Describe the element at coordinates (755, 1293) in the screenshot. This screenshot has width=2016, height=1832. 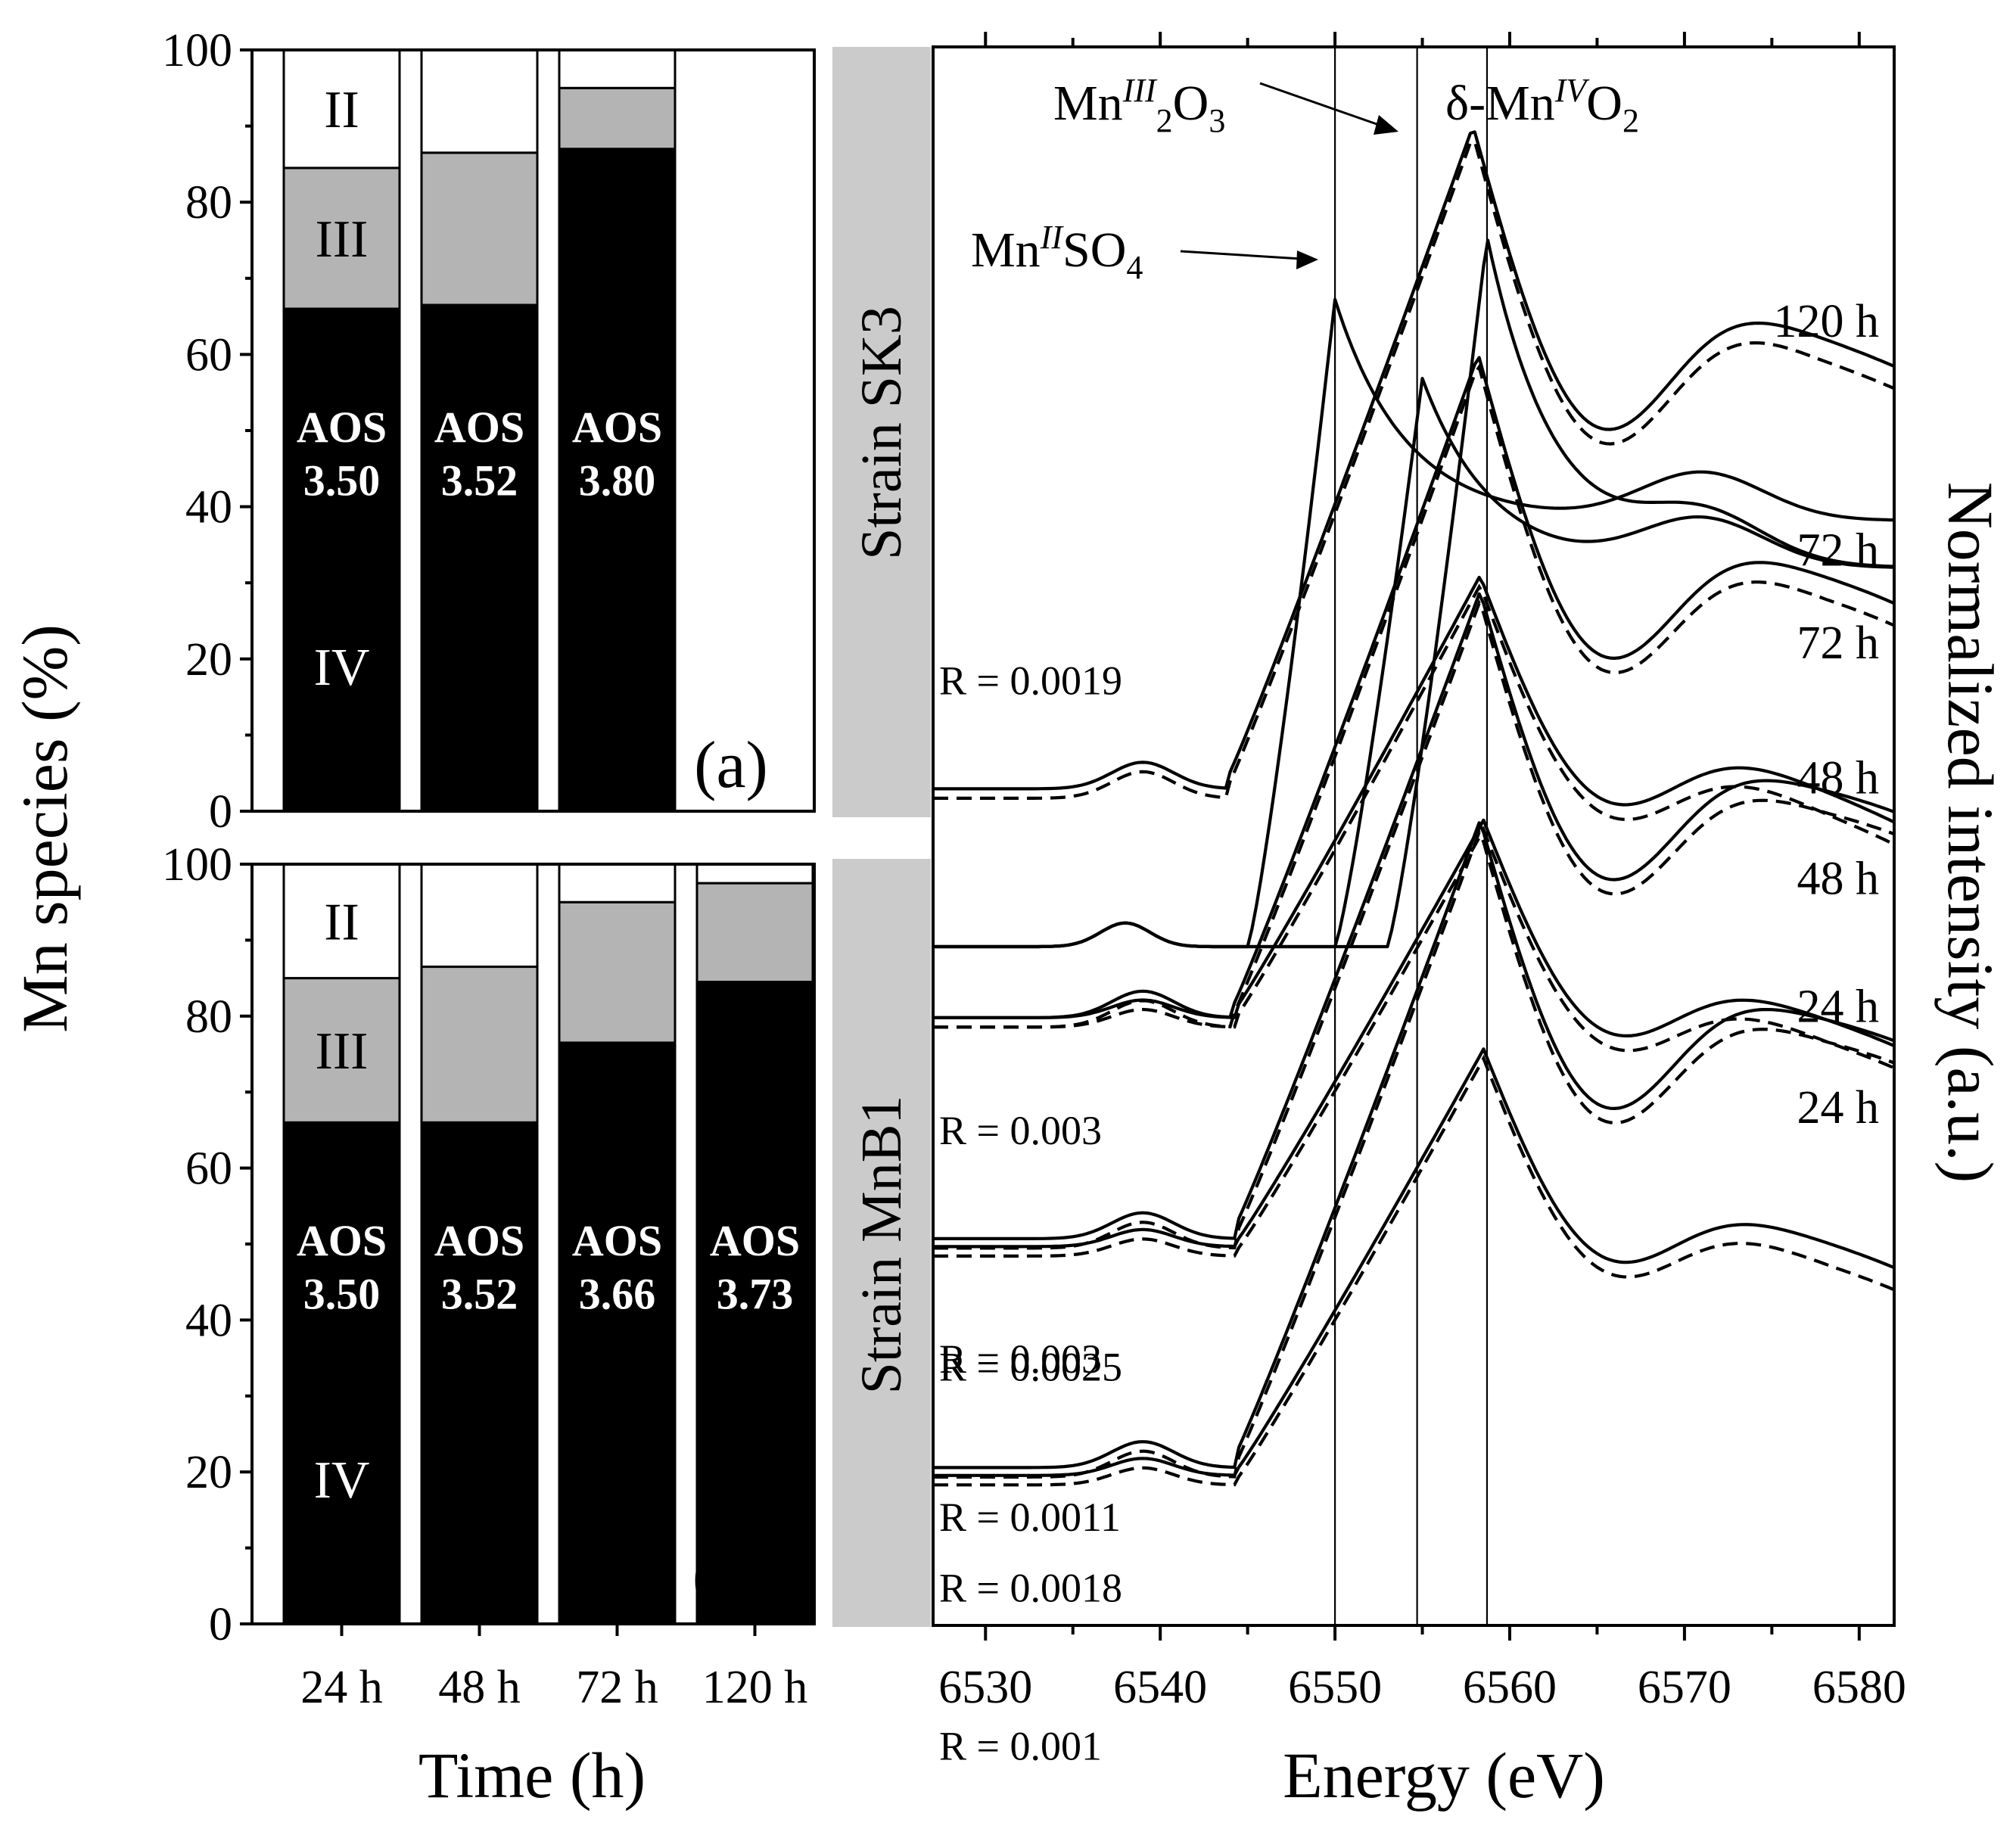
I see `aos-value: 3.73` at that location.